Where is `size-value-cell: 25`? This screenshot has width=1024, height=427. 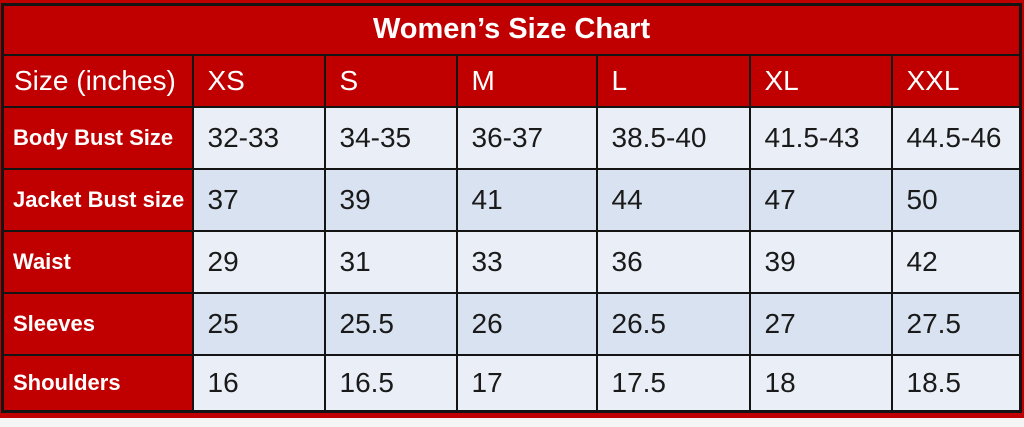 size-value-cell: 25 is located at coordinates (258, 323).